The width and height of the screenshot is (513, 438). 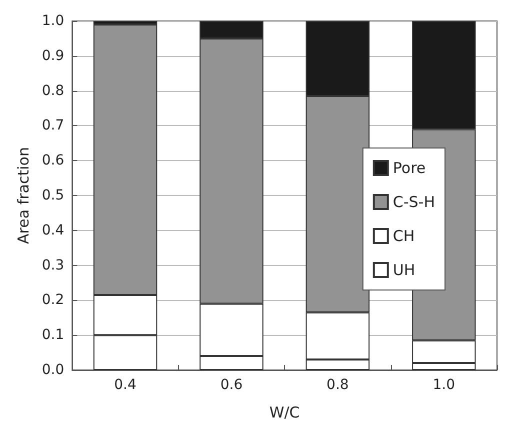 What do you see at coordinates (53, 196) in the screenshot?
I see `y-tick-label: 0.5` at bounding box center [53, 196].